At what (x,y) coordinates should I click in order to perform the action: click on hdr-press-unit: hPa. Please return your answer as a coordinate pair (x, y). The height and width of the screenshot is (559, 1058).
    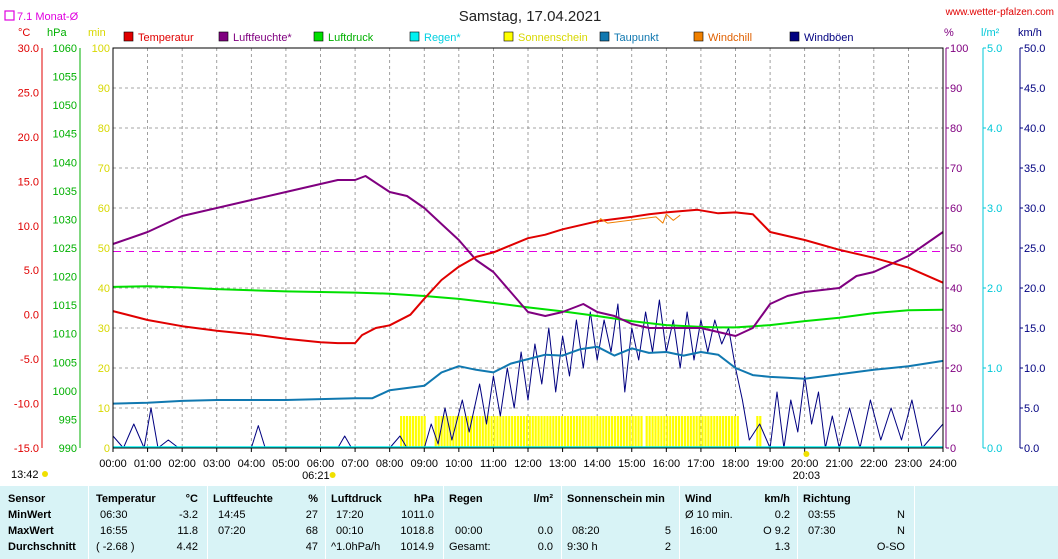
    Looking at the image, I should click on (423, 499).